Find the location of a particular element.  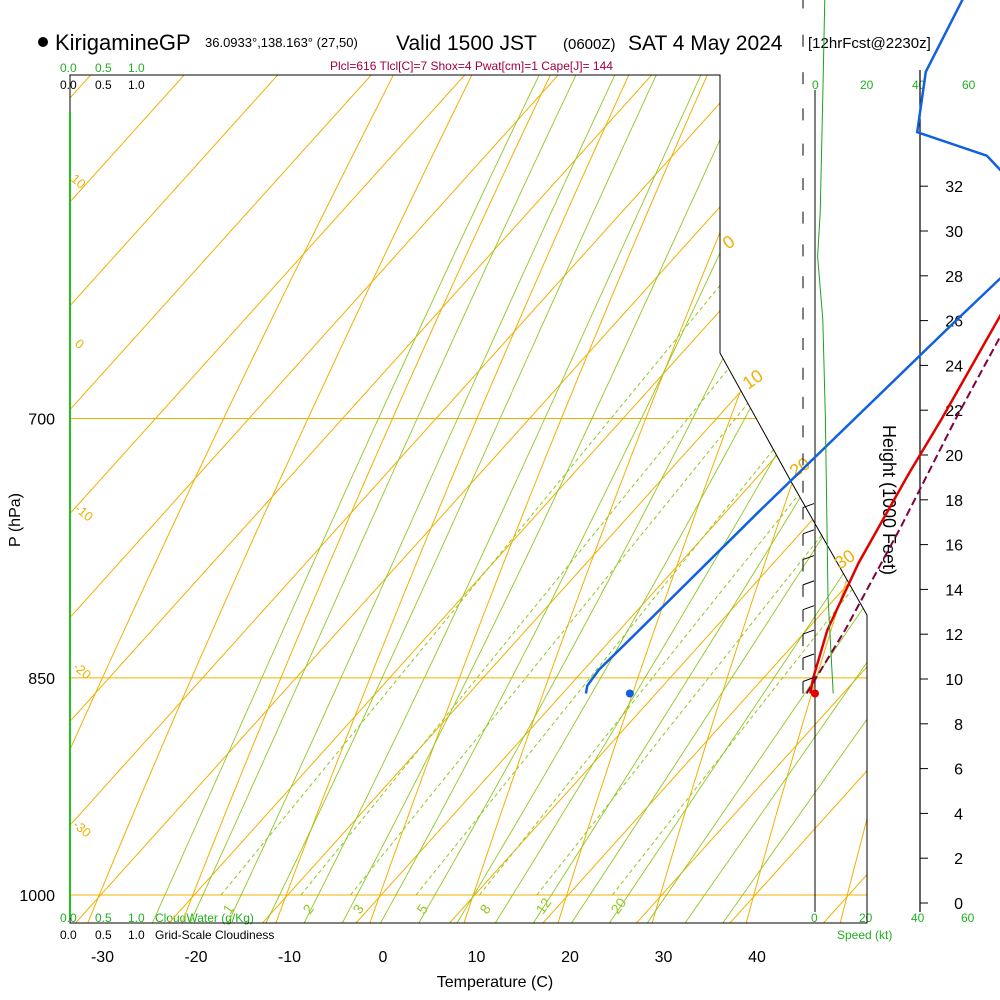

mixing-ratio-label: 5 is located at coordinates (422, 909).